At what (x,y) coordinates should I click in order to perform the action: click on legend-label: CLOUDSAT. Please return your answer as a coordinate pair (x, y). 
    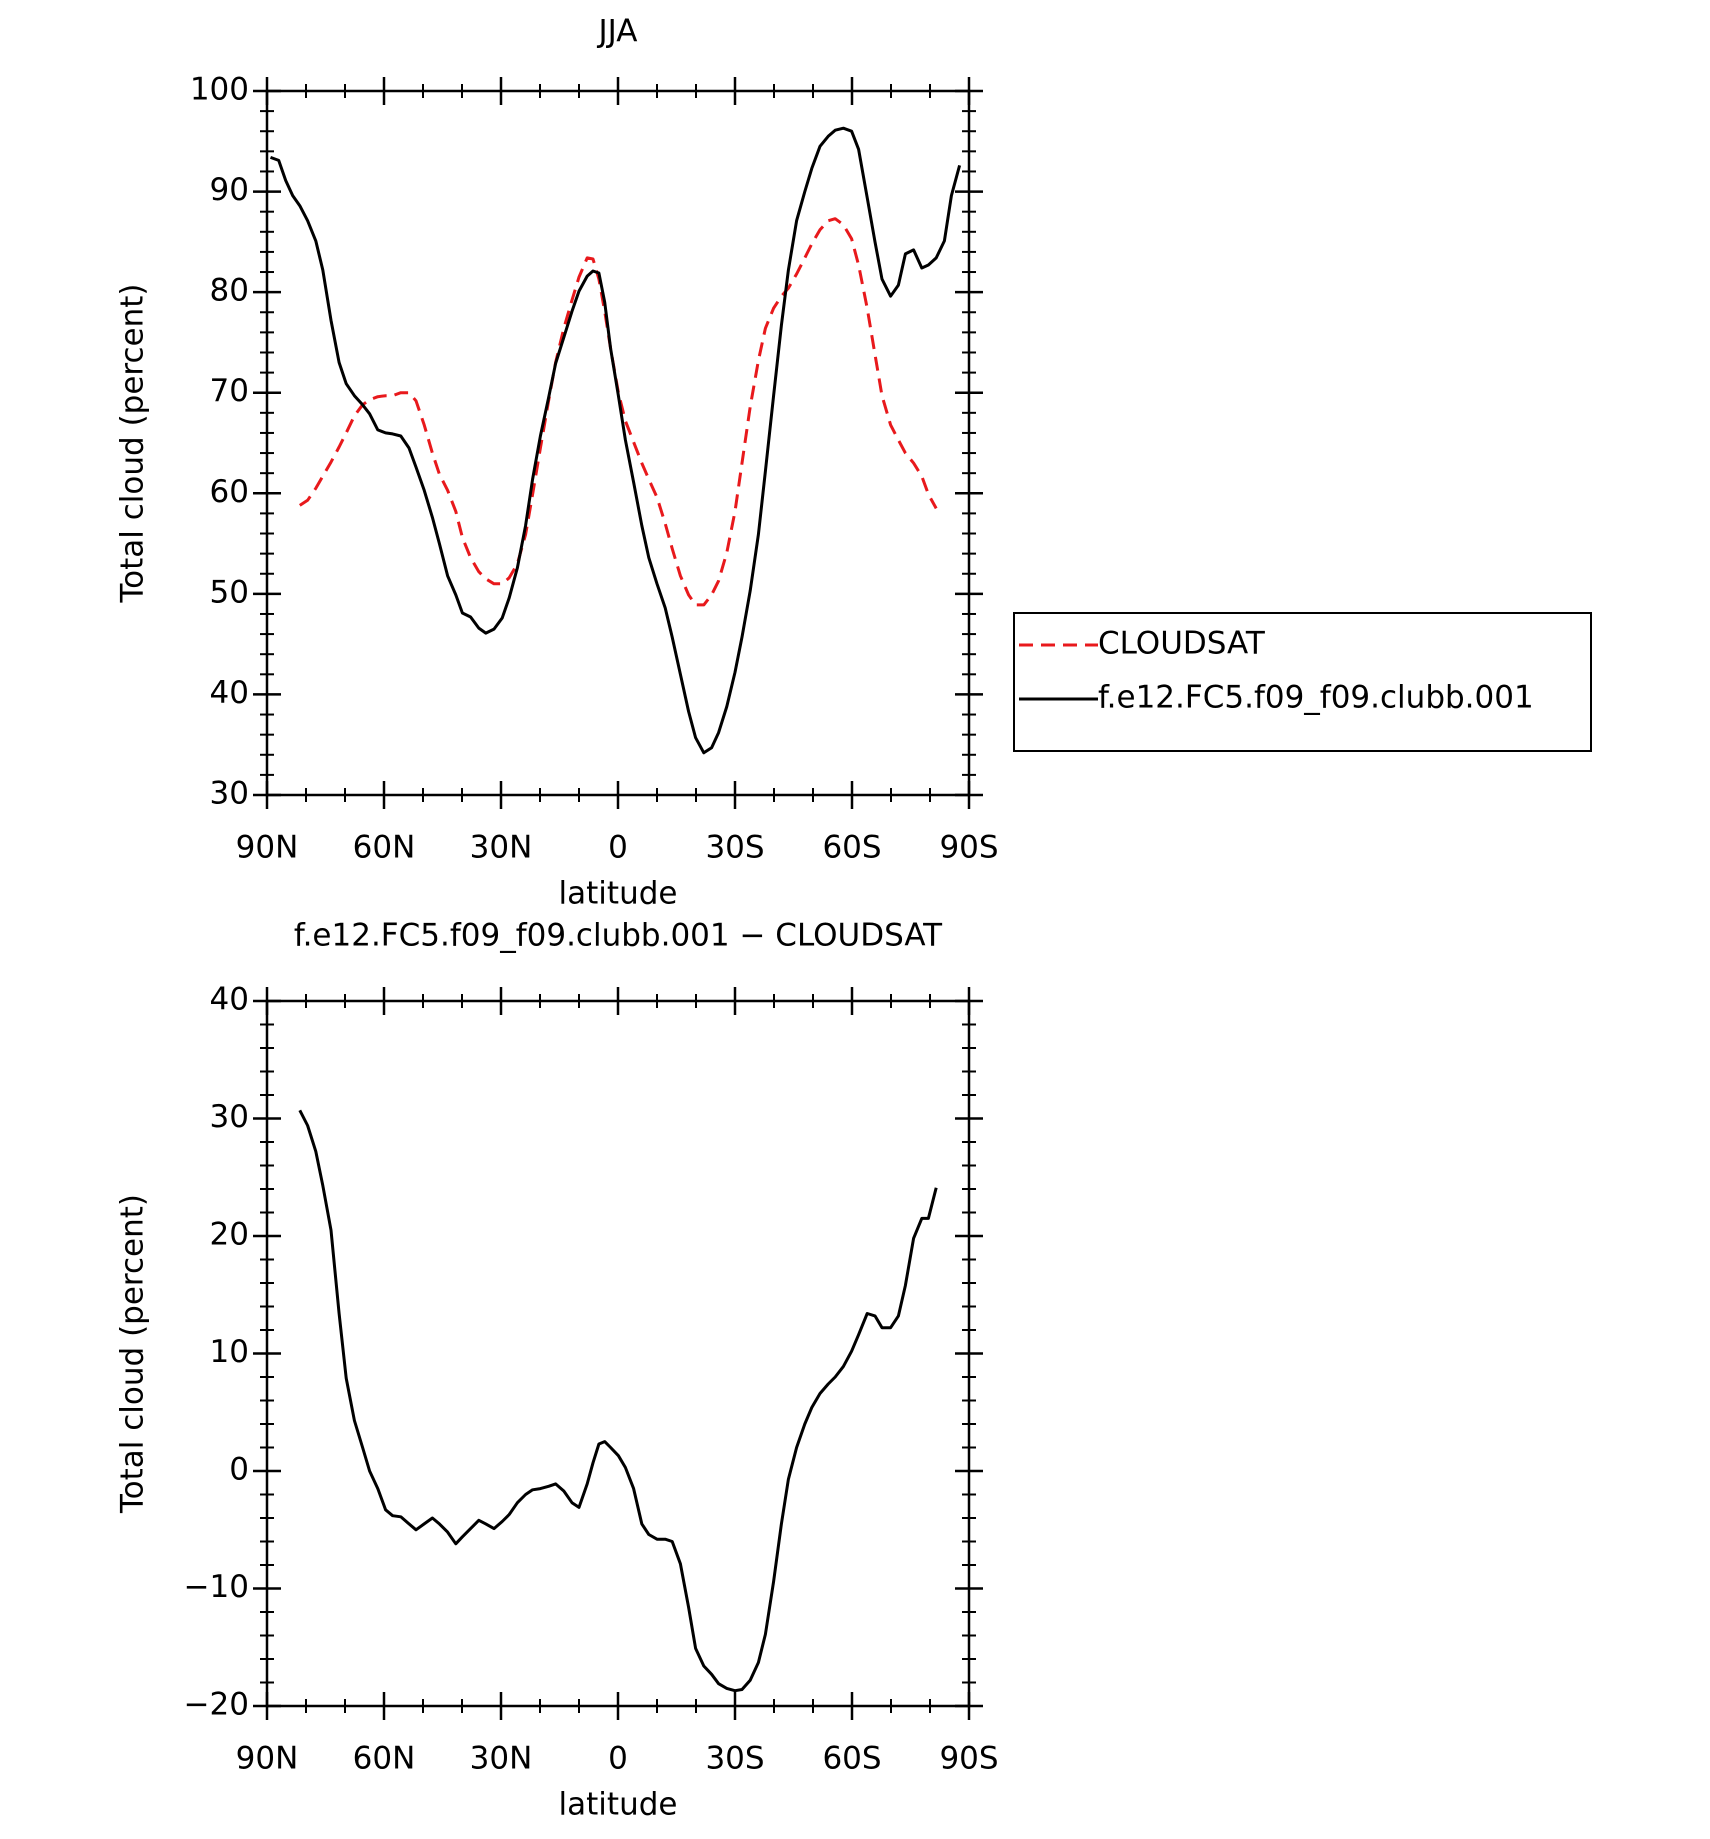
    Looking at the image, I should click on (1182, 644).